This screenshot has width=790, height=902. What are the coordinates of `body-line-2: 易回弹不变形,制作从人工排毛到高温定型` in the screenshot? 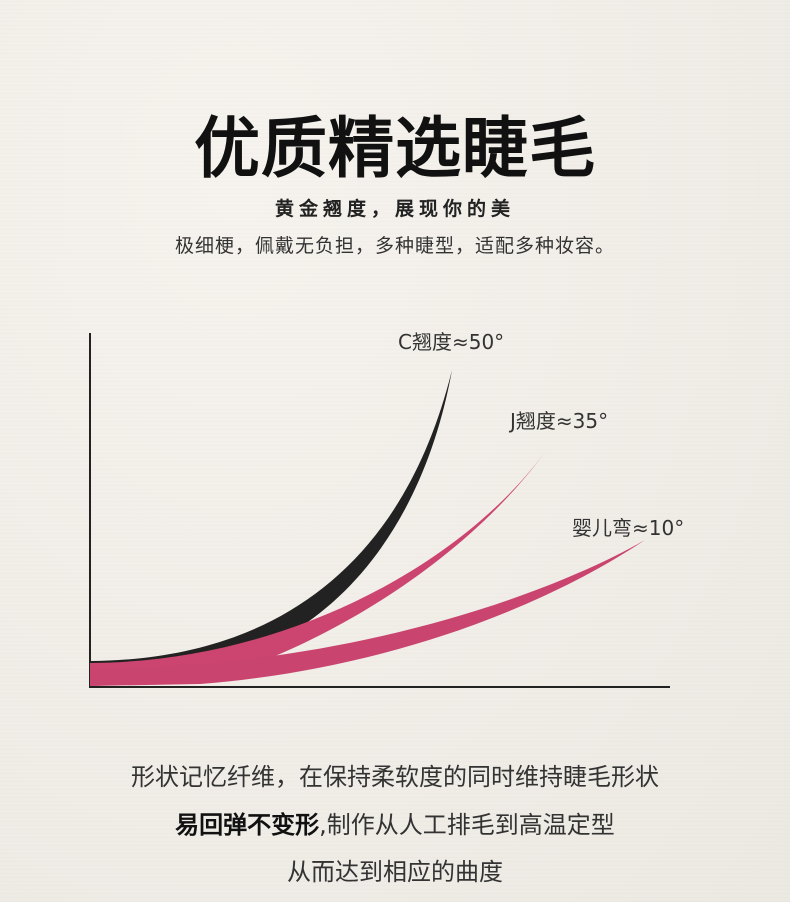 It's located at (395, 822).